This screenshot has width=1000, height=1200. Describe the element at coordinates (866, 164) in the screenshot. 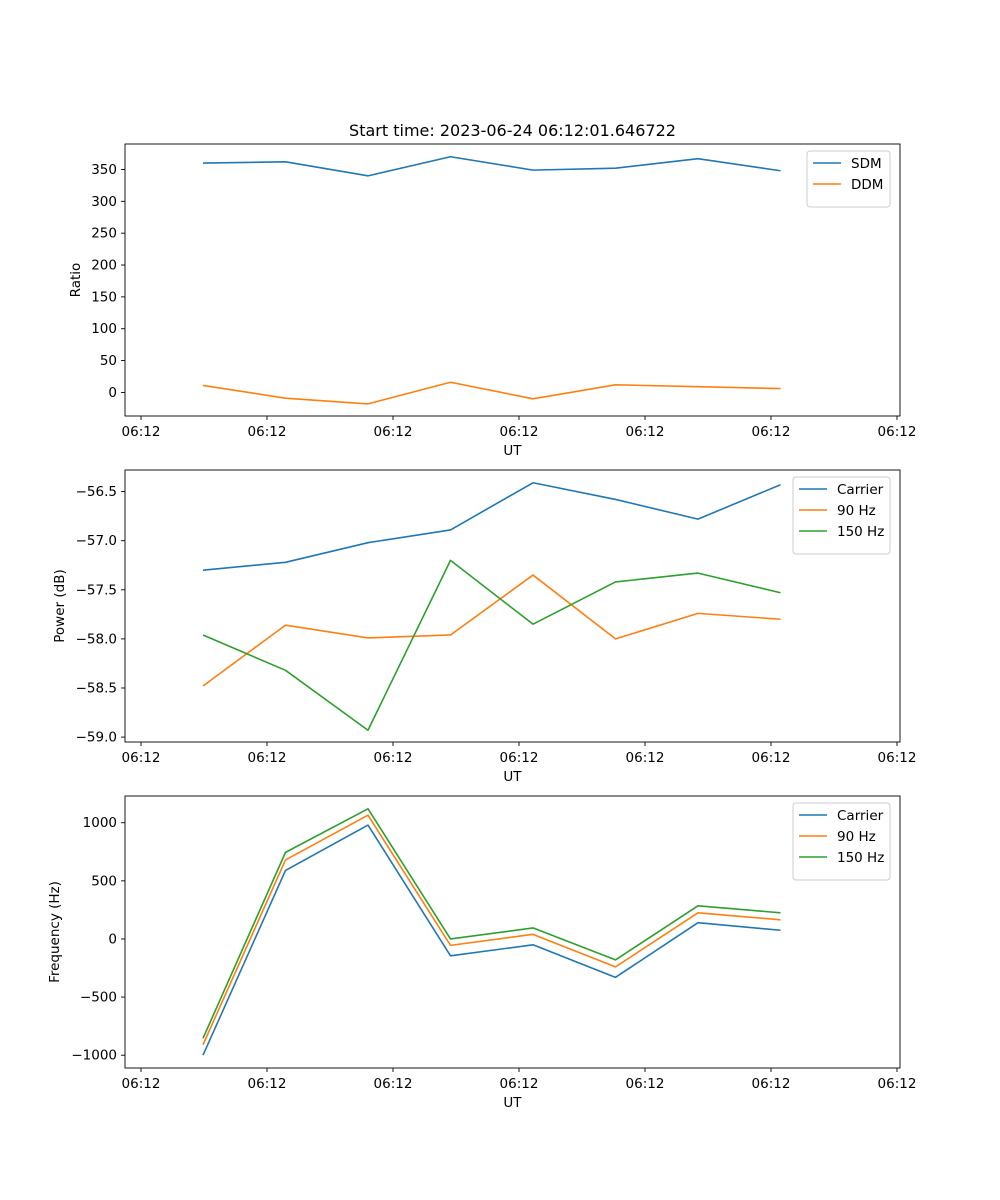

I see `legend-label: SDM` at that location.